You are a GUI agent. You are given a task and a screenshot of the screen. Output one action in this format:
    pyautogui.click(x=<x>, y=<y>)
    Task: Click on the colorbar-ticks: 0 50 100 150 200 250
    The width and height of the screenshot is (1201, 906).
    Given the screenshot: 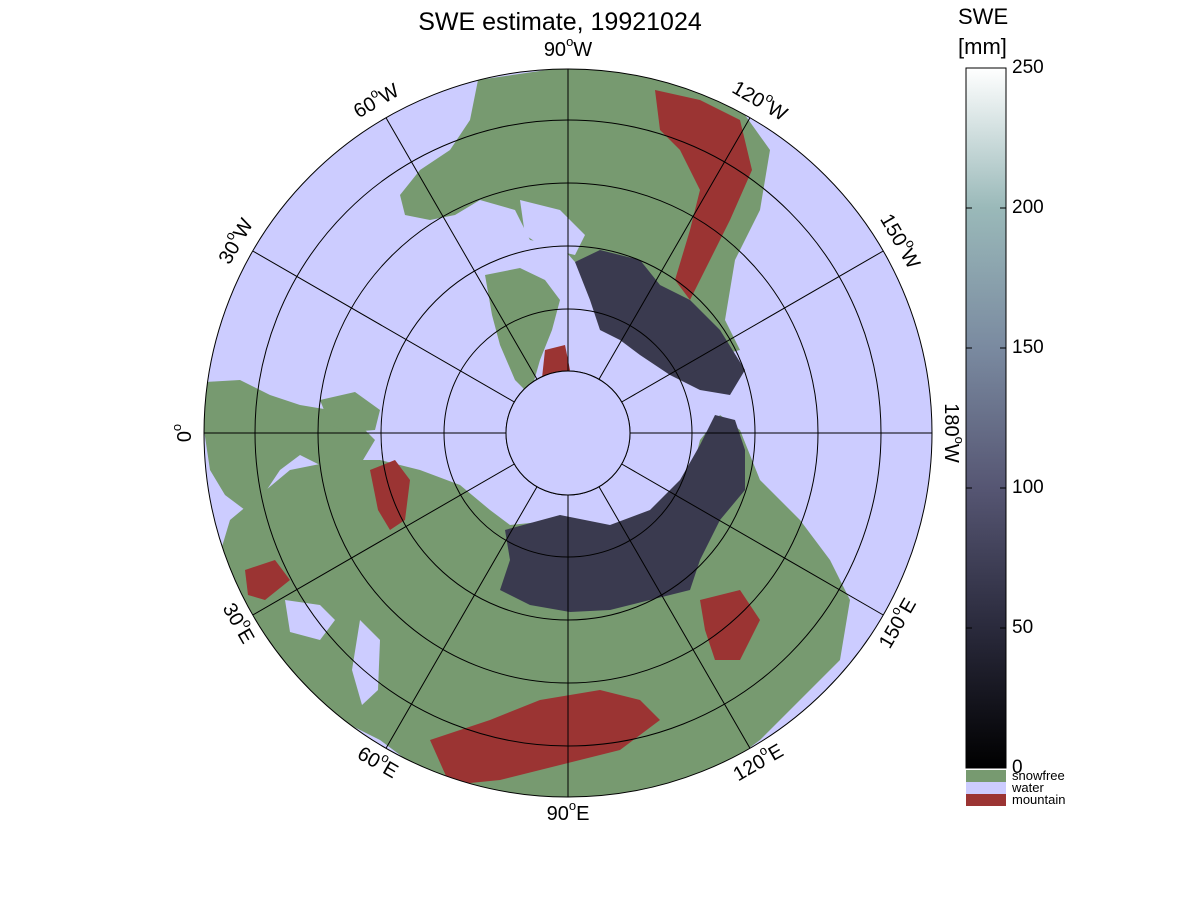 What is the action you would take?
    pyautogui.click(x=1005, y=417)
    